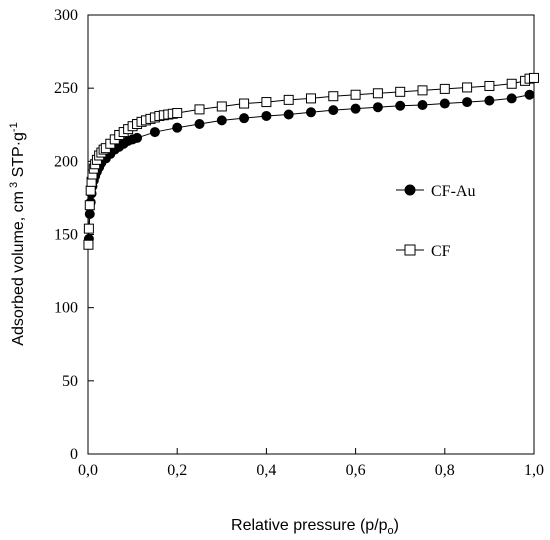 This screenshot has width=550, height=540. What do you see at coordinates (356, 470) in the screenshot?
I see `x-tick-label: 0,6` at bounding box center [356, 470].